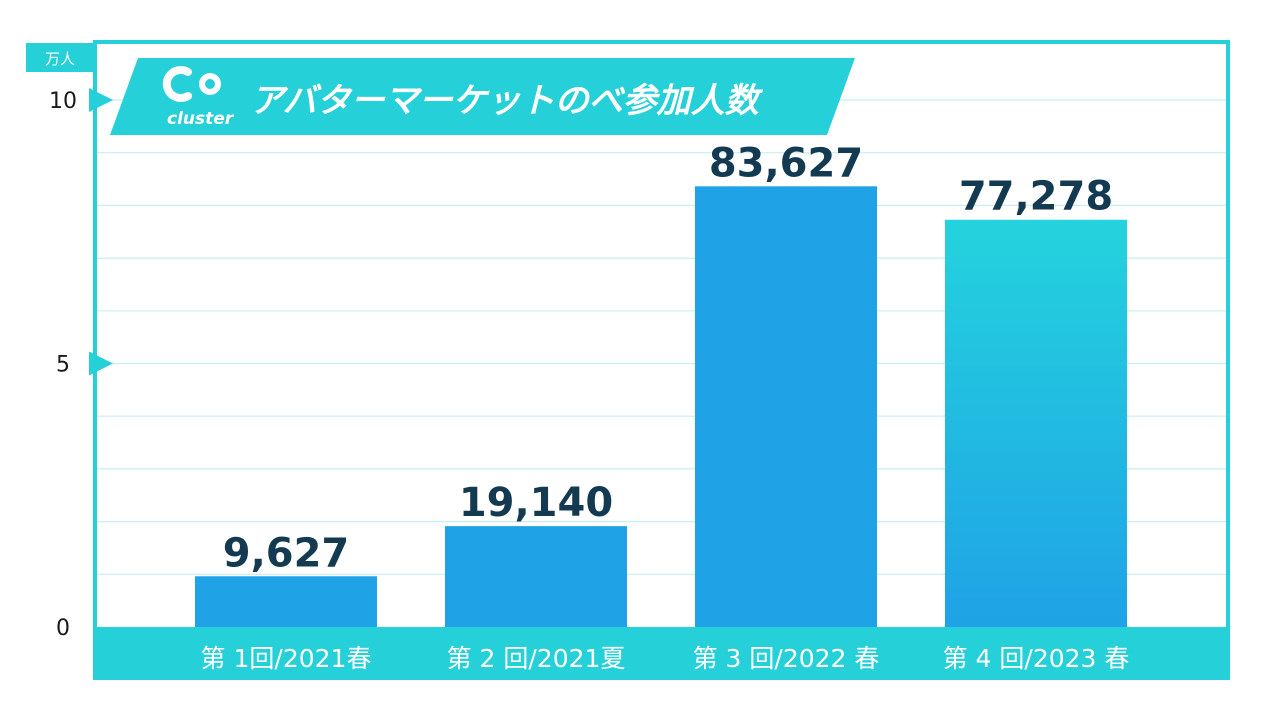  What do you see at coordinates (81, 364) in the screenshot?
I see `y-axis-ticks: 0 5 10` at bounding box center [81, 364].